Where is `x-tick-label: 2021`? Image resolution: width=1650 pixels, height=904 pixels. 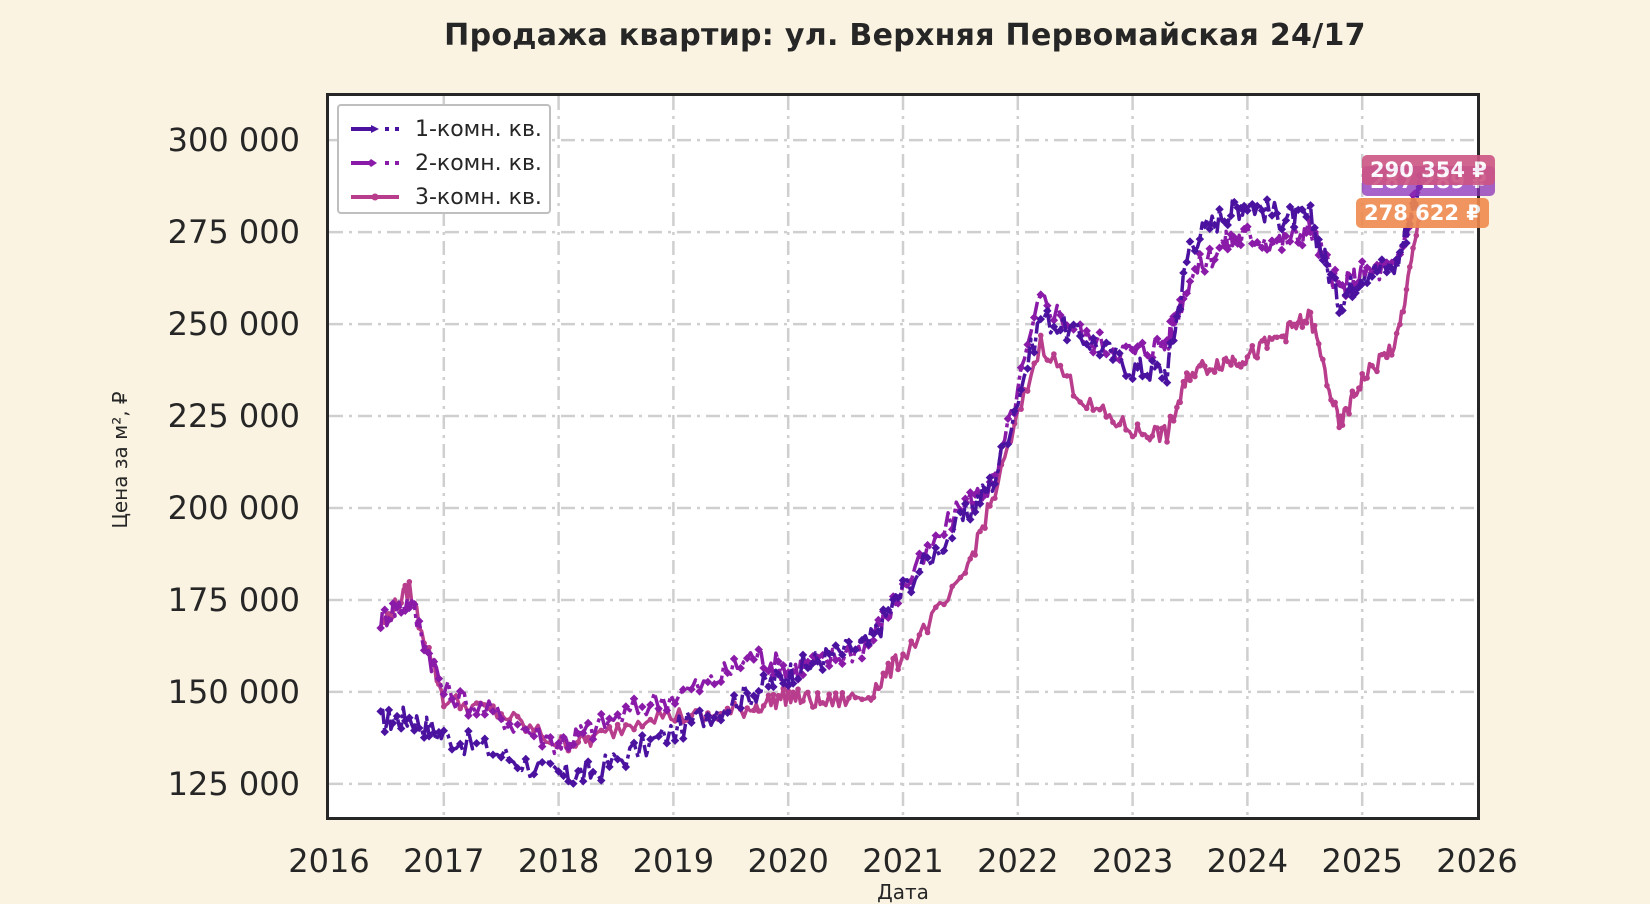 x-tick-label: 2021 is located at coordinates (903, 861).